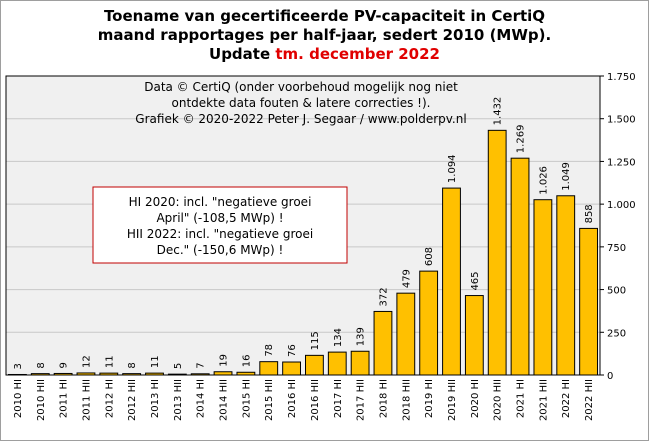 The height and width of the screenshot is (441, 649). I want to click on x-tick-label: 2010 HI, so click(18, 398).